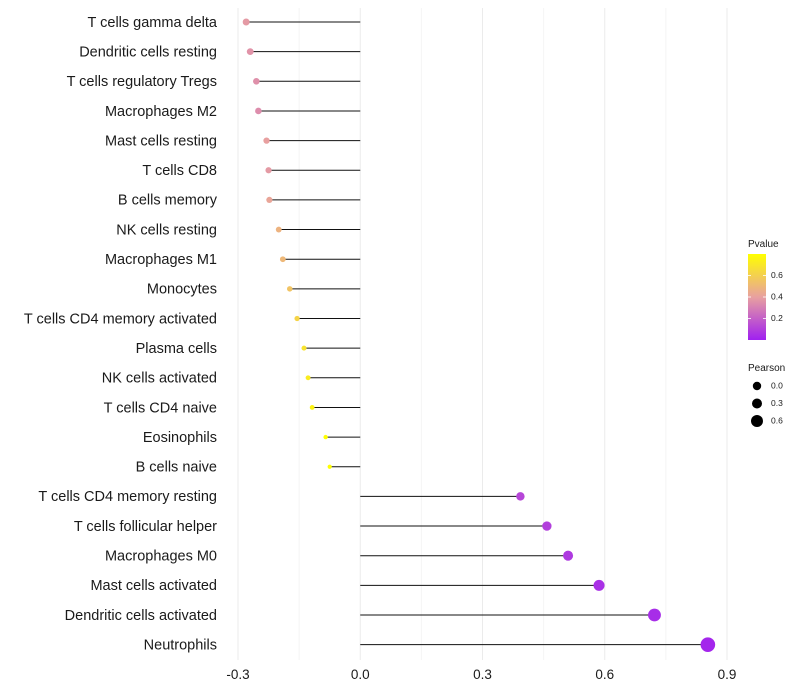 The image size is (800, 700). Describe the element at coordinates (153, 586) in the screenshot. I see `category-label: Mast cells activated` at that location.